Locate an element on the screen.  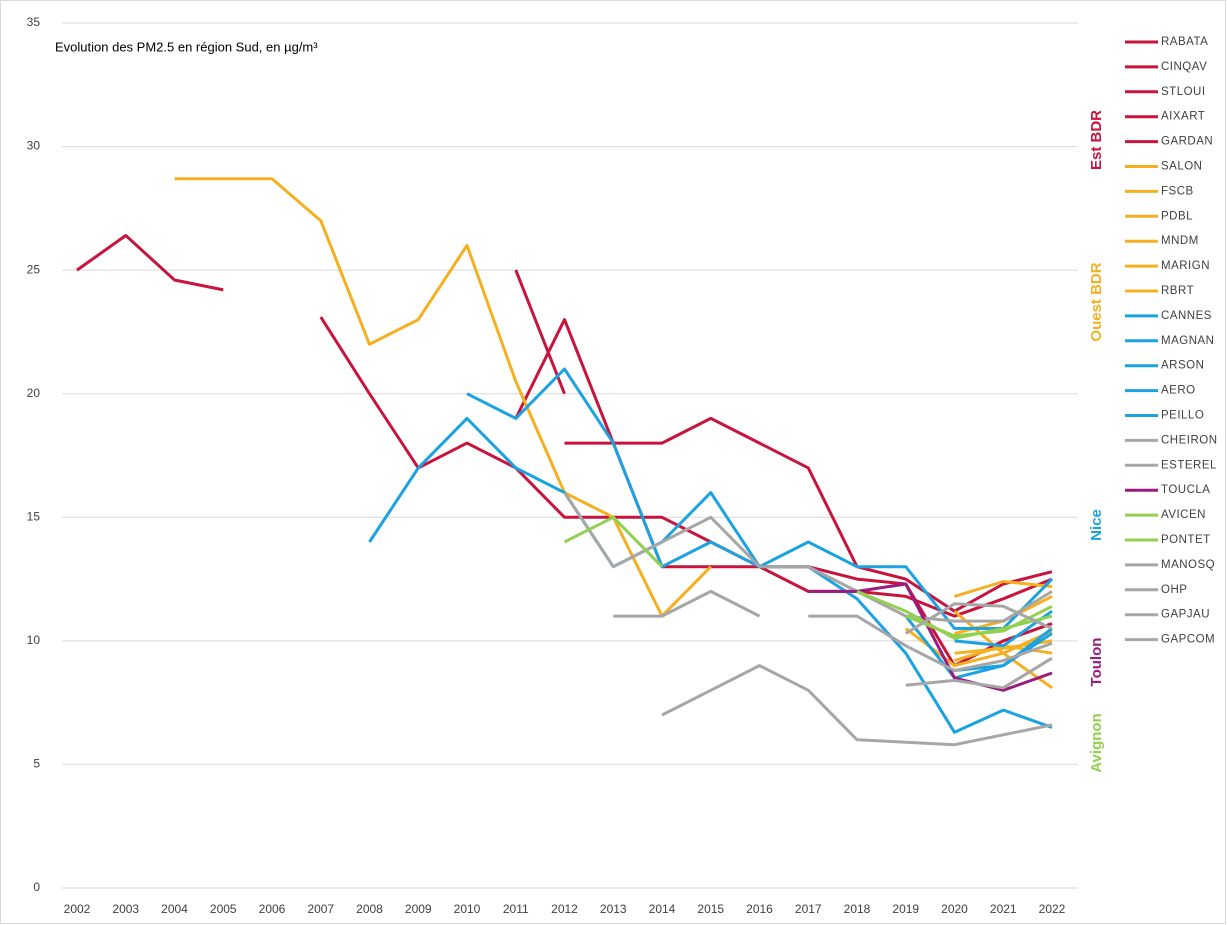
x-tick-label: 2009 is located at coordinates (418, 909).